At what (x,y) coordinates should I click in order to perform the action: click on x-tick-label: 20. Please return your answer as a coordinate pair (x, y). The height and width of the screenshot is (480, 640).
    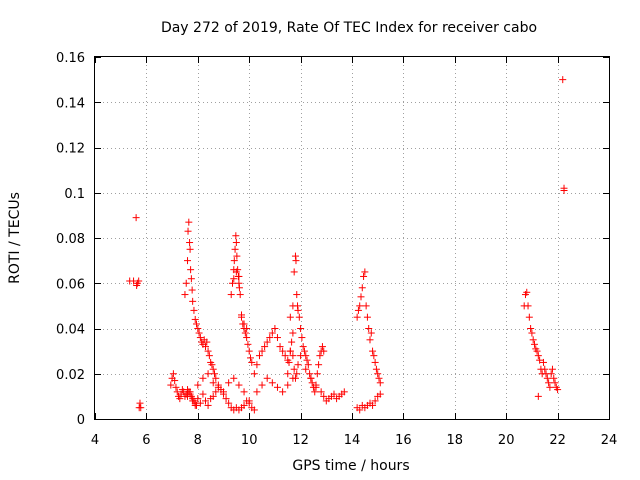
    Looking at the image, I should click on (506, 440).